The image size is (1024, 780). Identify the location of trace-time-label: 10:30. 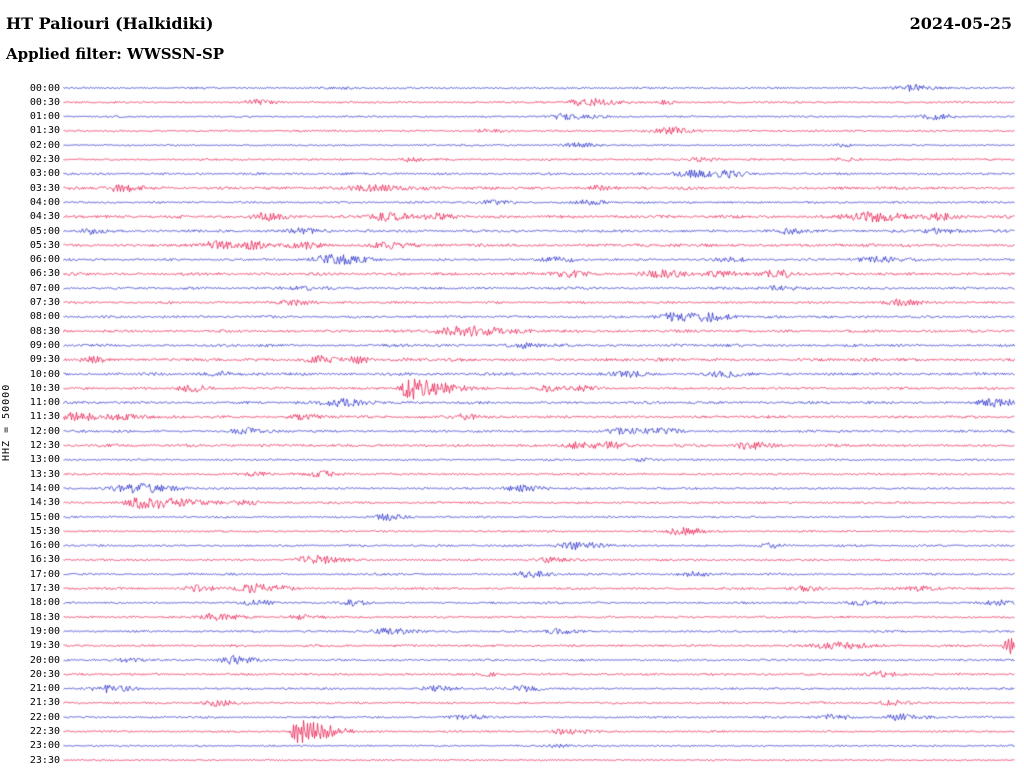
(44, 388).